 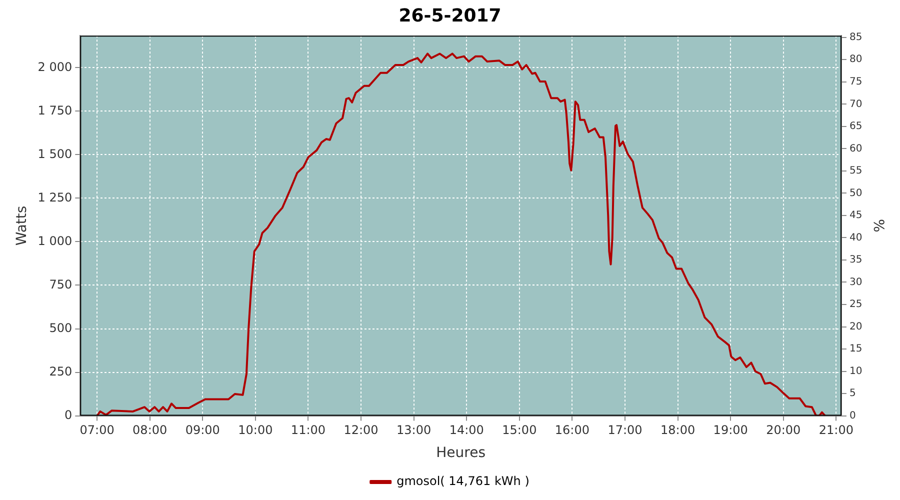 I want to click on y-tick-label: 250, so click(x=60, y=371).